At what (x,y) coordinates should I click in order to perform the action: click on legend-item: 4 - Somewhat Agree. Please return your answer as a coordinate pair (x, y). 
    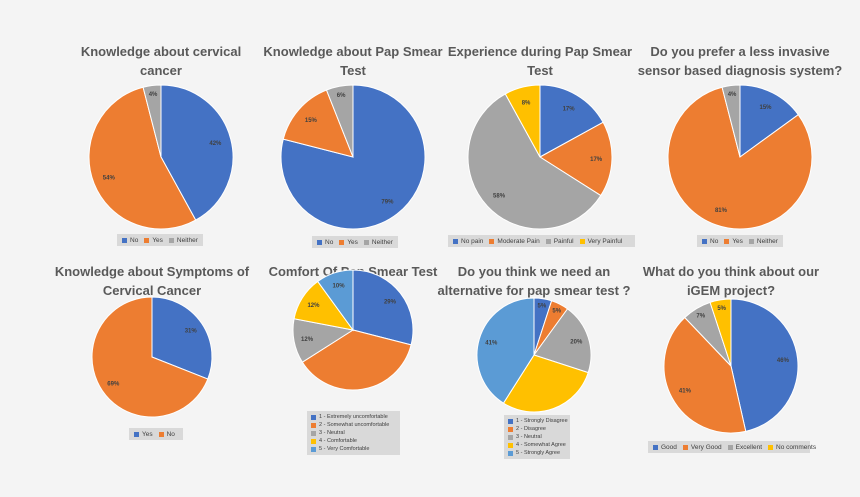
    Looking at the image, I should click on (537, 445).